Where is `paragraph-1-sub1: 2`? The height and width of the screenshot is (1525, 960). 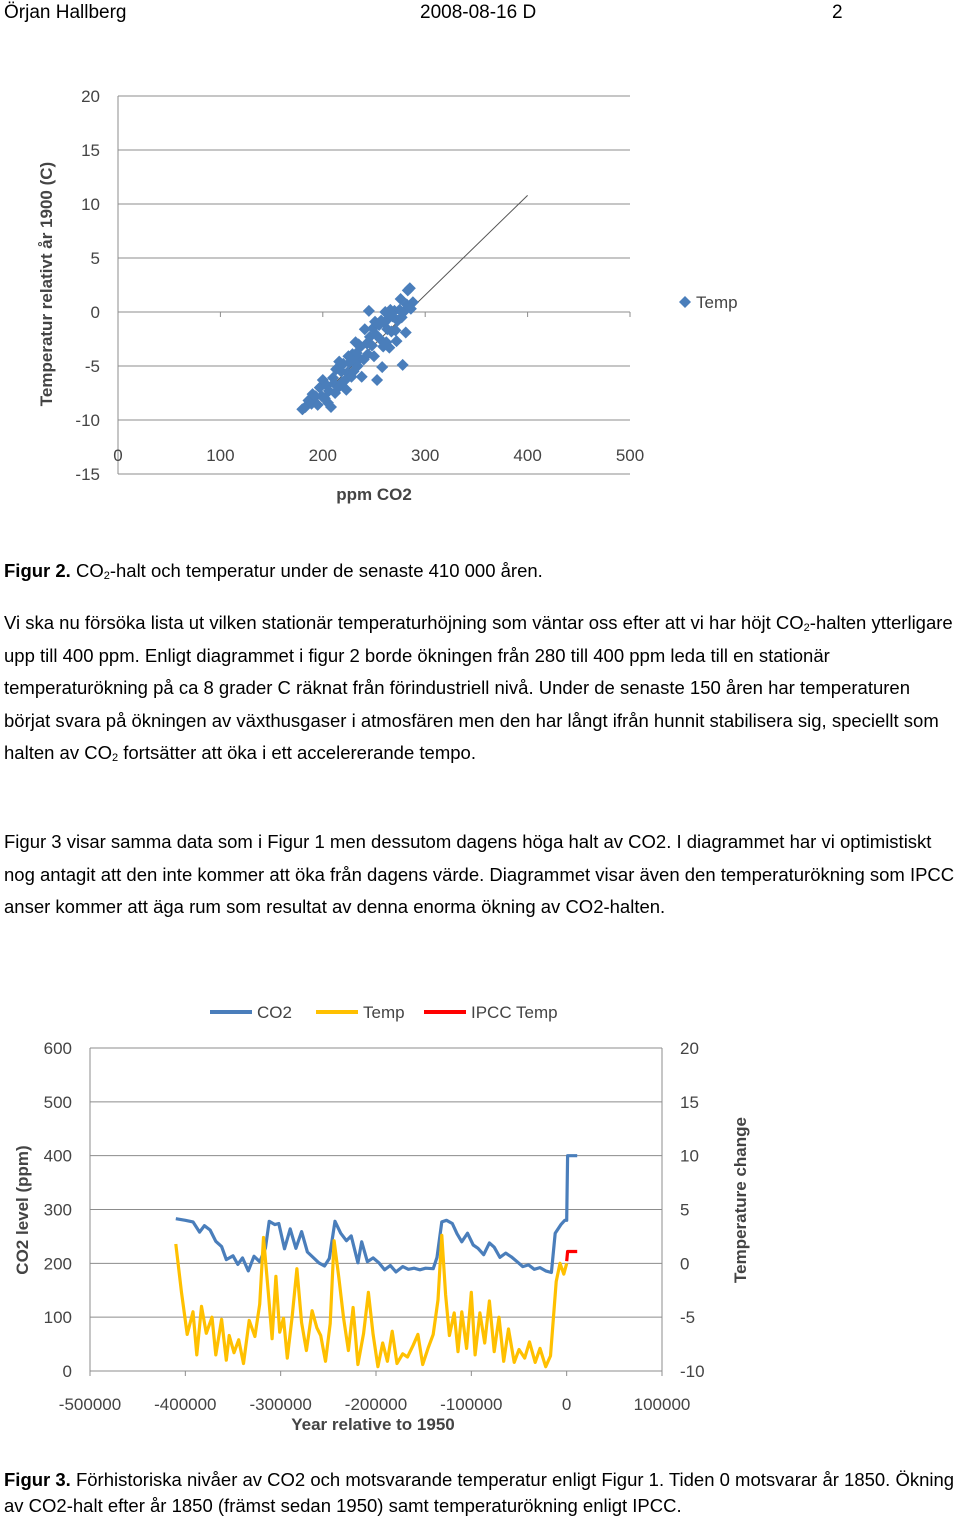 paragraph-1-sub1: 2 is located at coordinates (806, 628).